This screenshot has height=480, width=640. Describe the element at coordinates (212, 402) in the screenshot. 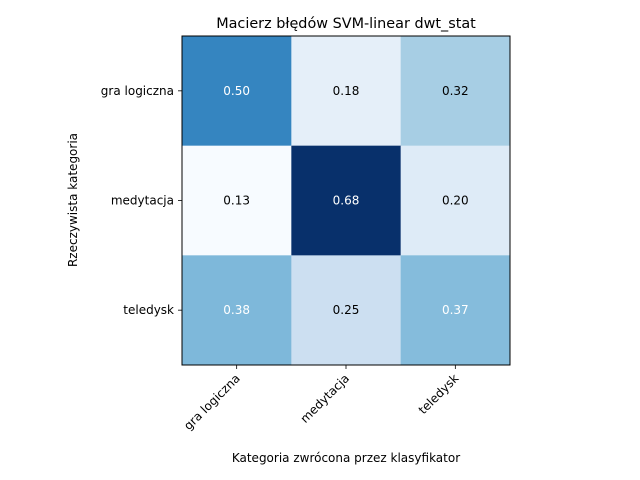

I see `x-tick-label: gra logiczna` at that location.